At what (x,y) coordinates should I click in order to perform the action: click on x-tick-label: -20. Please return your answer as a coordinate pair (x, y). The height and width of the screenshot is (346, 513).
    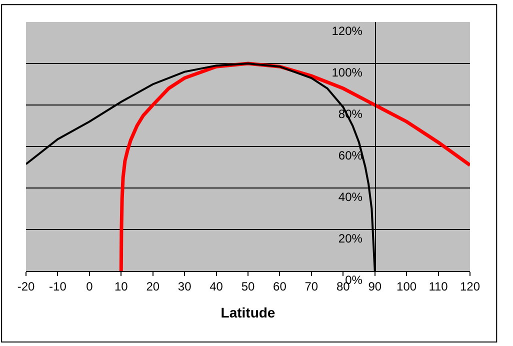
    Looking at the image, I should click on (26, 286).